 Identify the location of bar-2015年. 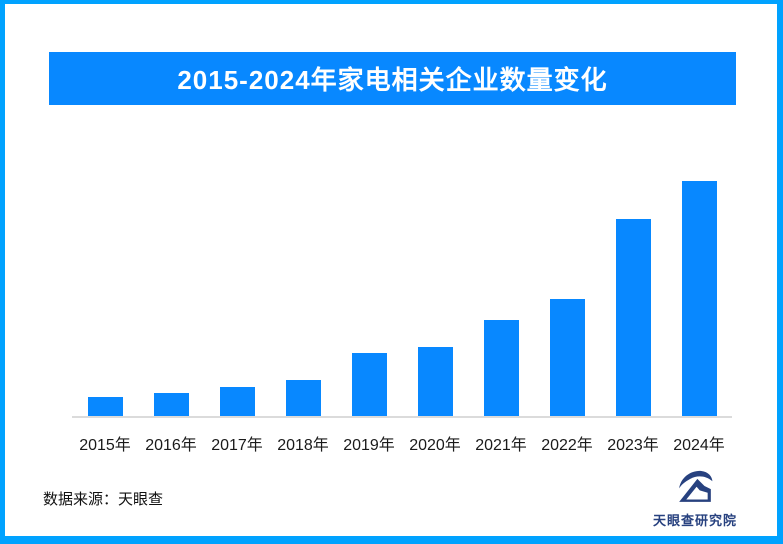
(105, 407).